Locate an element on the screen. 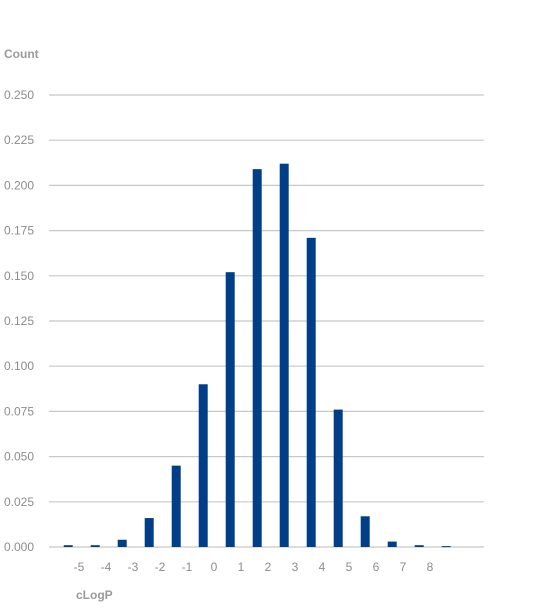 The width and height of the screenshot is (536, 609). x-tick-label: -1 is located at coordinates (187, 567).